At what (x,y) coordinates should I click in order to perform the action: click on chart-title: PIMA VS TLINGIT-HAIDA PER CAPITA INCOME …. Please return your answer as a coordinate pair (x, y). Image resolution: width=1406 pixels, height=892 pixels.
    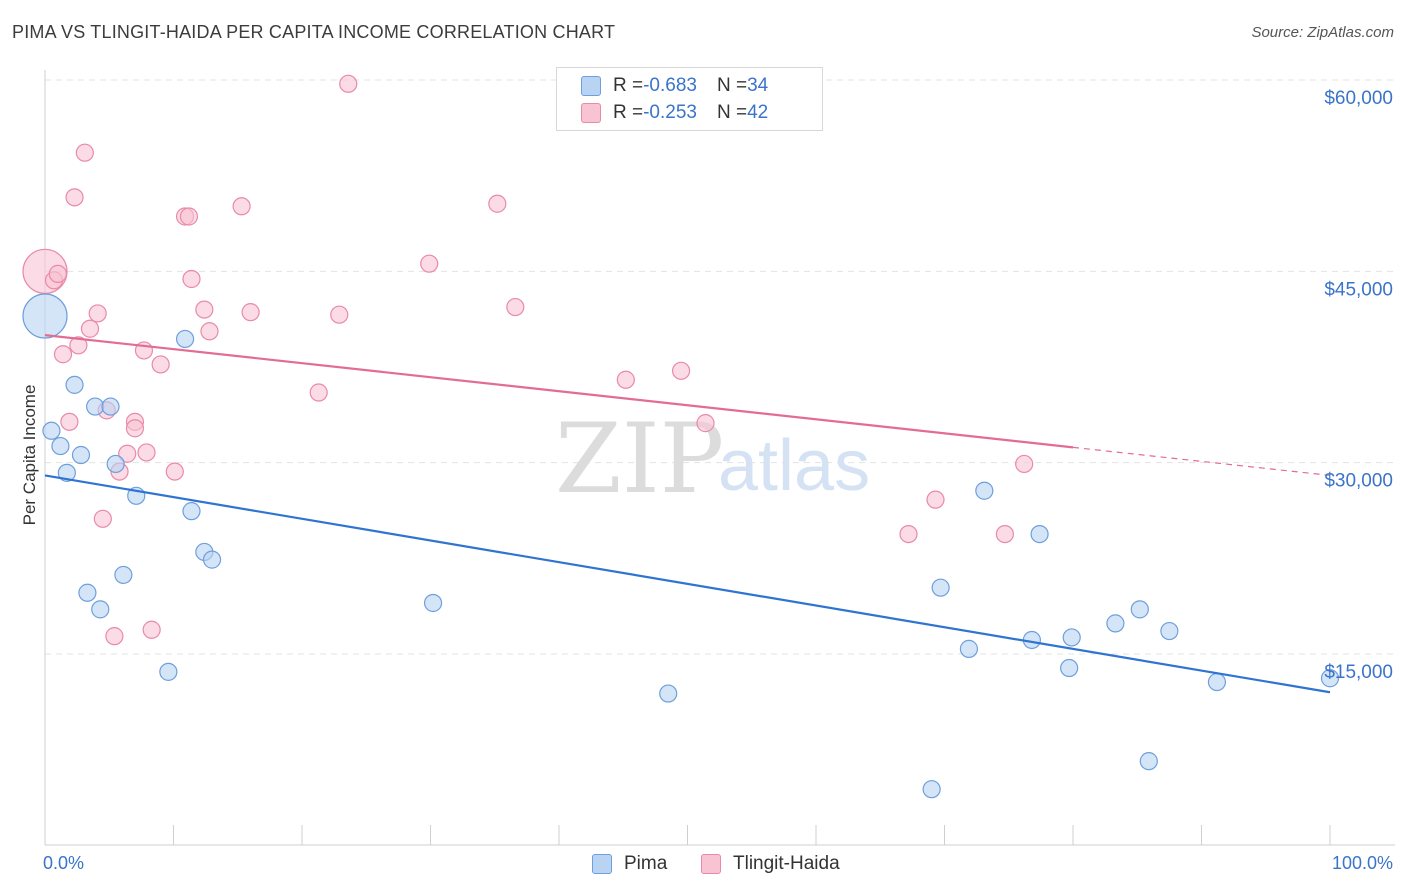
    Looking at the image, I should click on (314, 32).